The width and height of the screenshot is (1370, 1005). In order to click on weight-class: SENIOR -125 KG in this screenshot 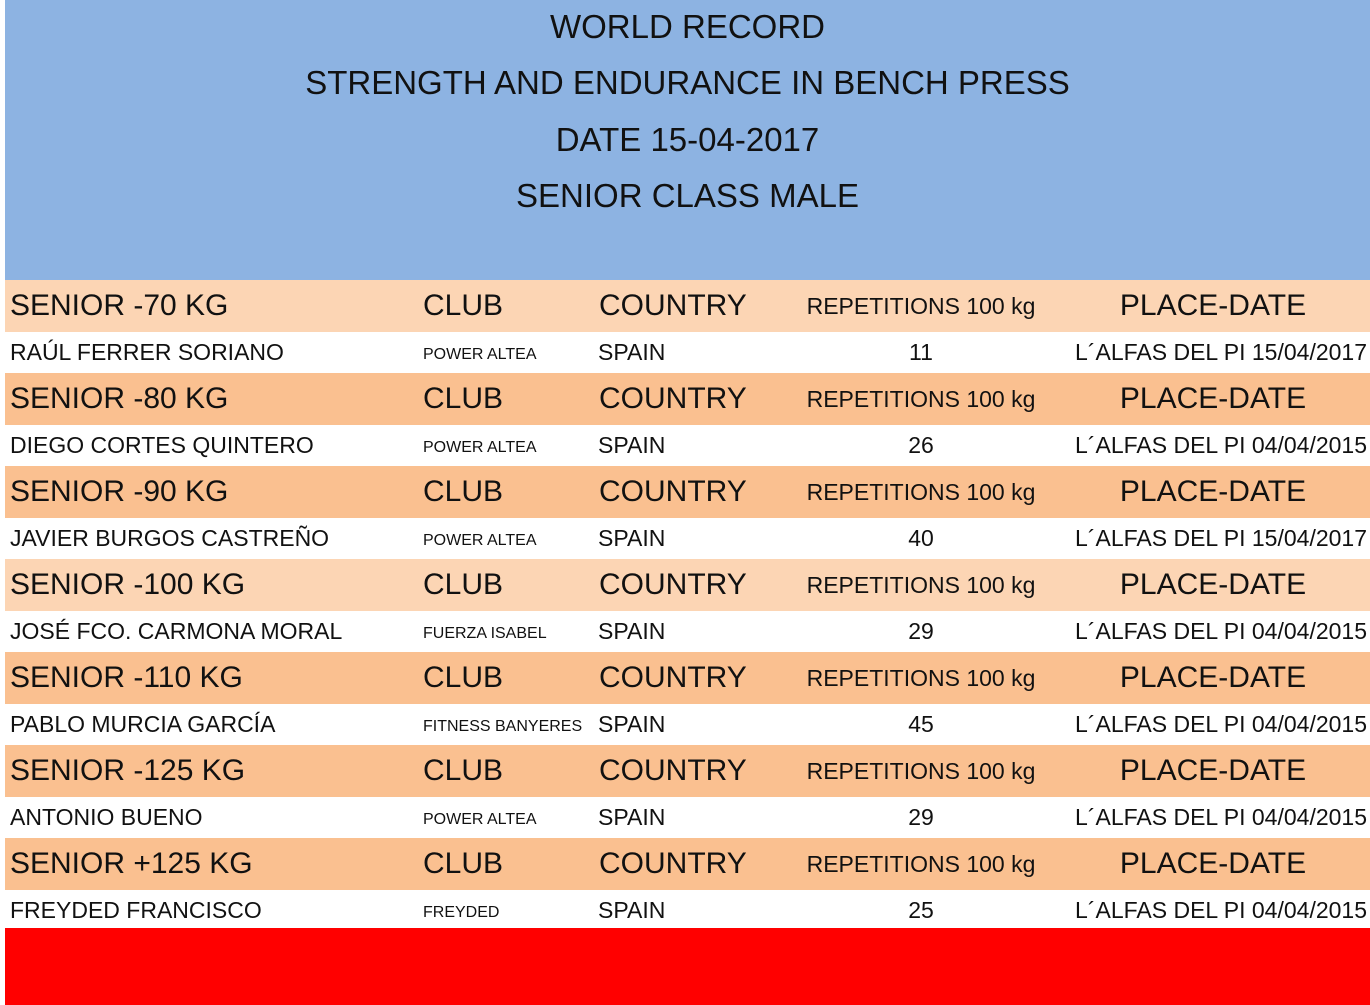, I will do `click(128, 770)`.